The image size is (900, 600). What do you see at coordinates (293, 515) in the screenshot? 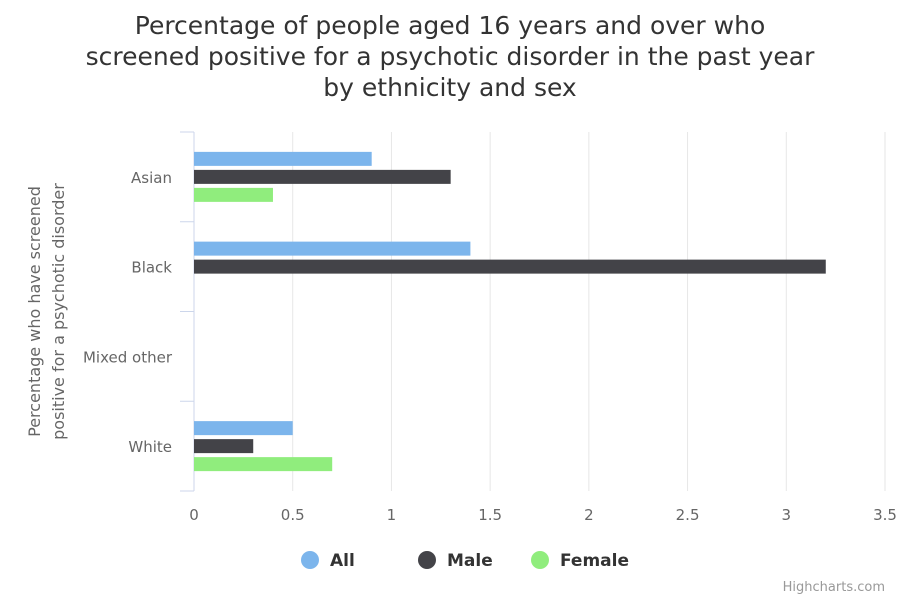
I see `tick-label: 0.5` at bounding box center [293, 515].